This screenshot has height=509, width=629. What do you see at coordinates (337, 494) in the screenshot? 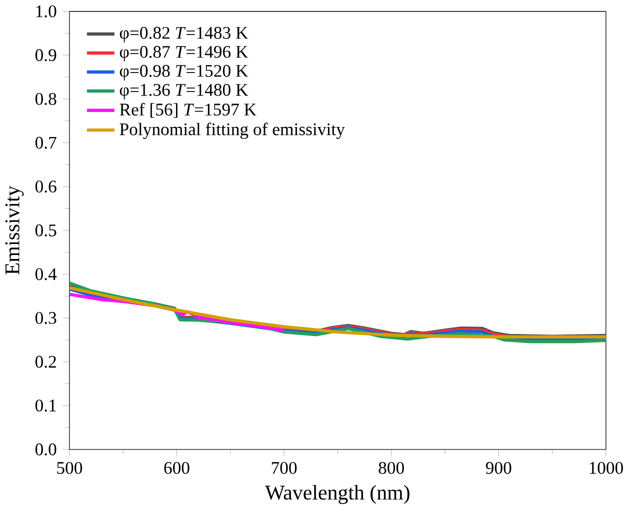
I see `x-axis-title: Wavelength (nm)` at bounding box center [337, 494].